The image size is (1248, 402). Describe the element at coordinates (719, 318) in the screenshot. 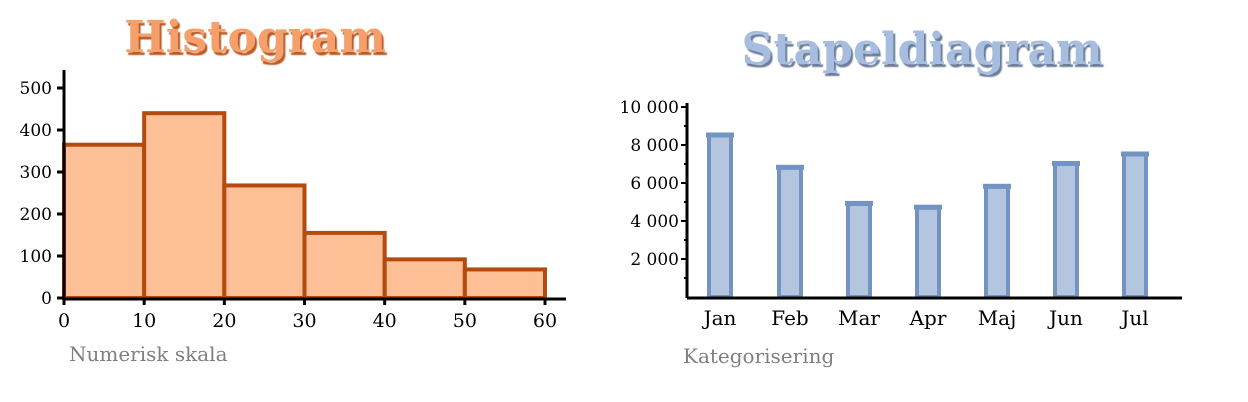

I see `bar-category-label: Jan` at that location.